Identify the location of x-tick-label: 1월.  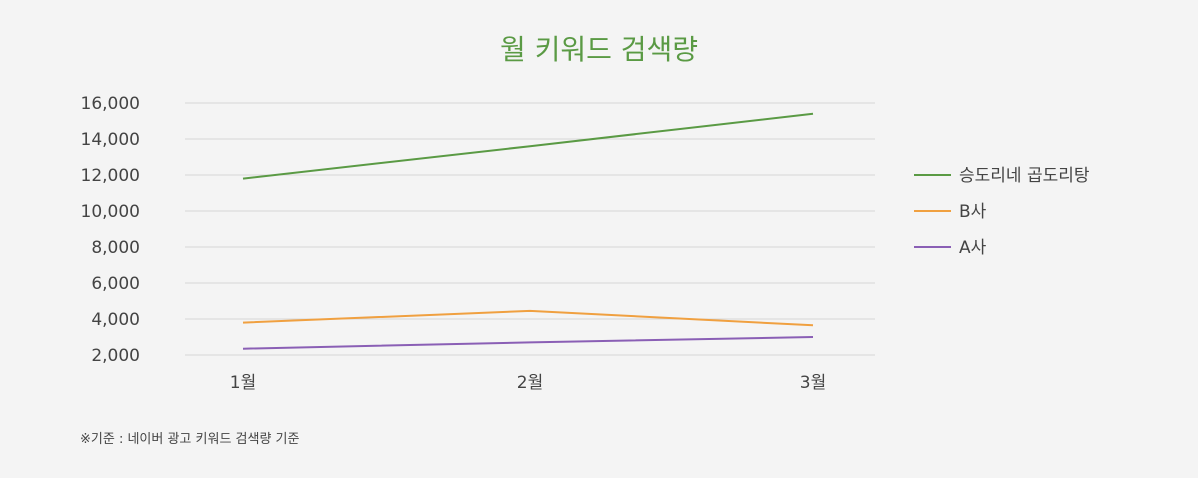
(243, 383).